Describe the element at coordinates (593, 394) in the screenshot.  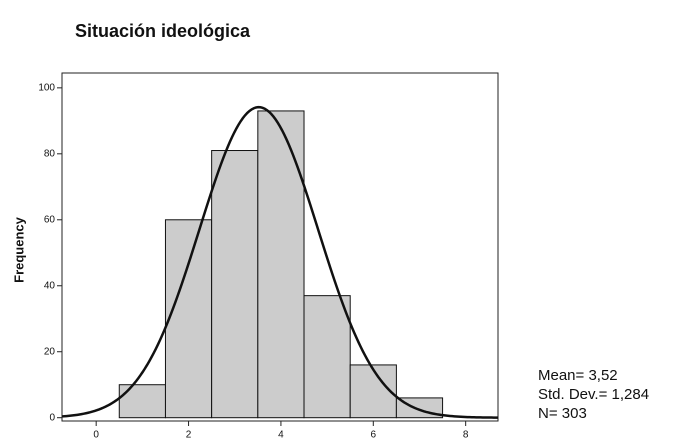
I see `stat-label: Std. Dev.= 1,284` at that location.